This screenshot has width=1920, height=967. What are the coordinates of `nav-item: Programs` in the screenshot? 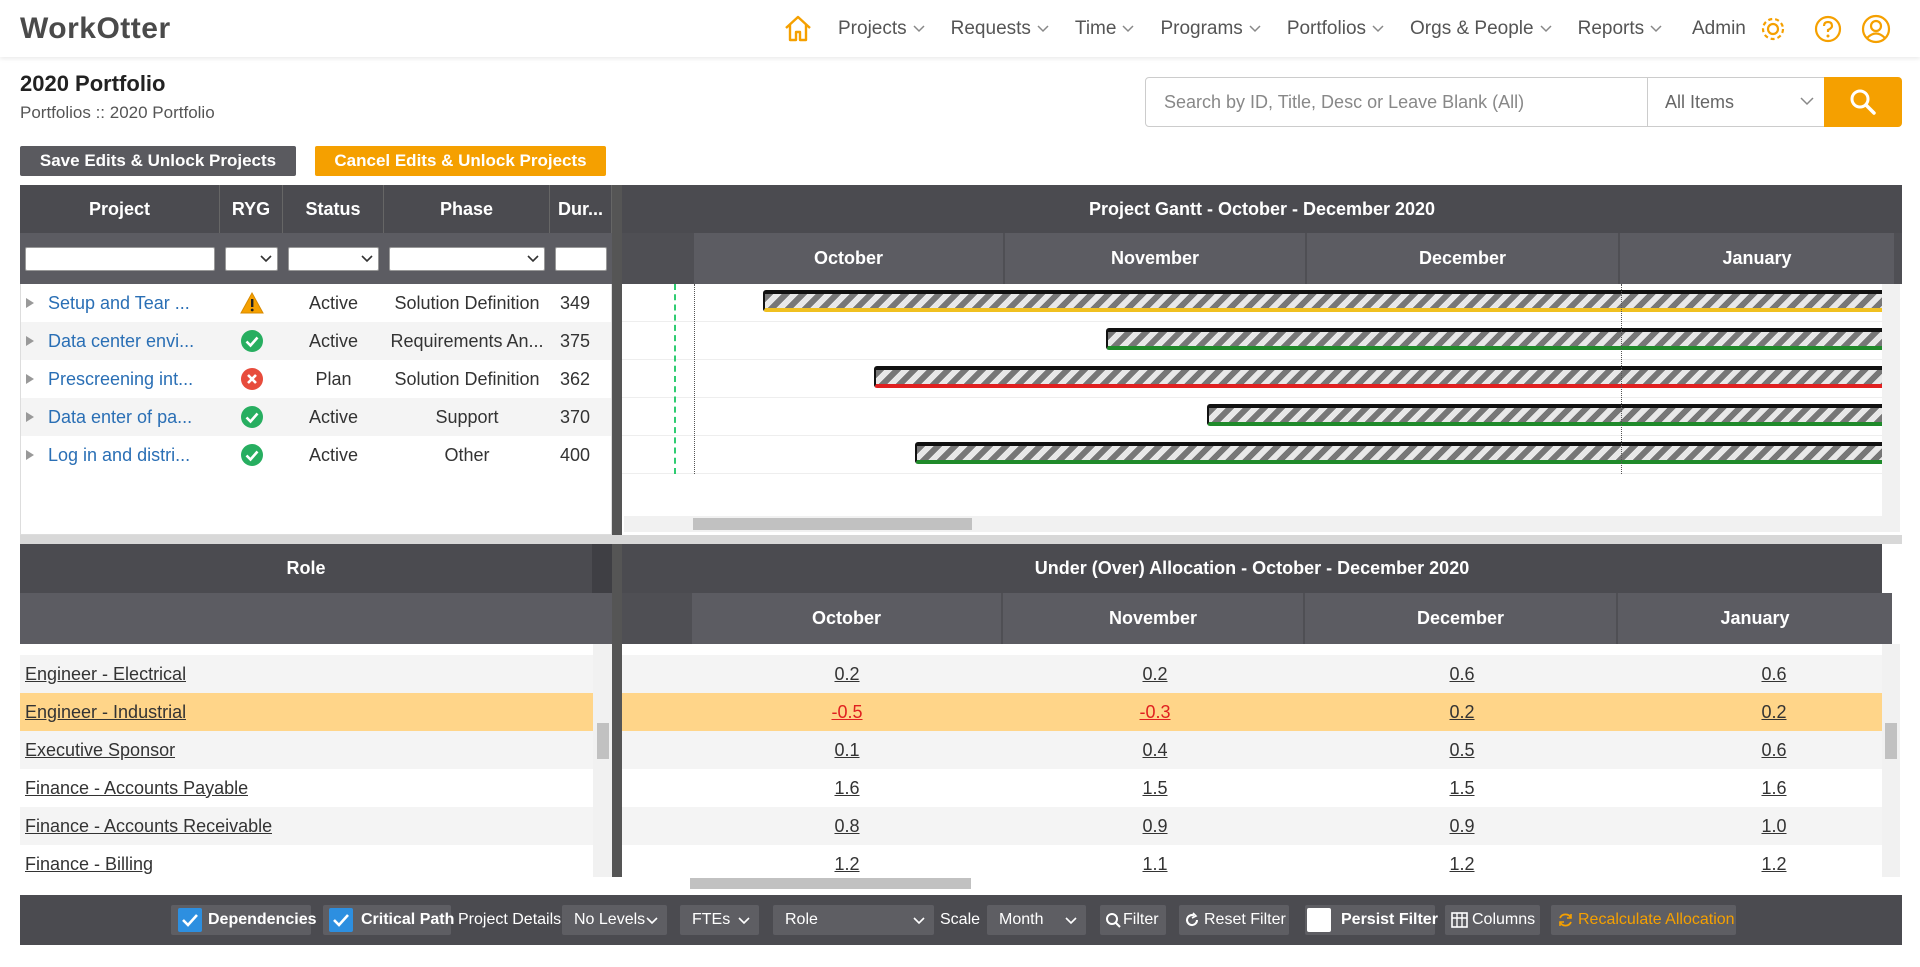 It's located at (1210, 28).